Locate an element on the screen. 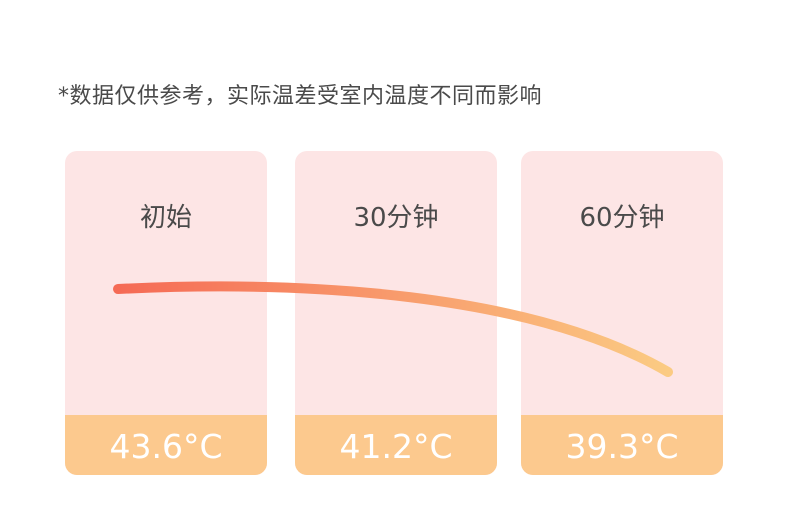 The width and height of the screenshot is (790, 517). temperature: 41.2°C is located at coordinates (396, 446).